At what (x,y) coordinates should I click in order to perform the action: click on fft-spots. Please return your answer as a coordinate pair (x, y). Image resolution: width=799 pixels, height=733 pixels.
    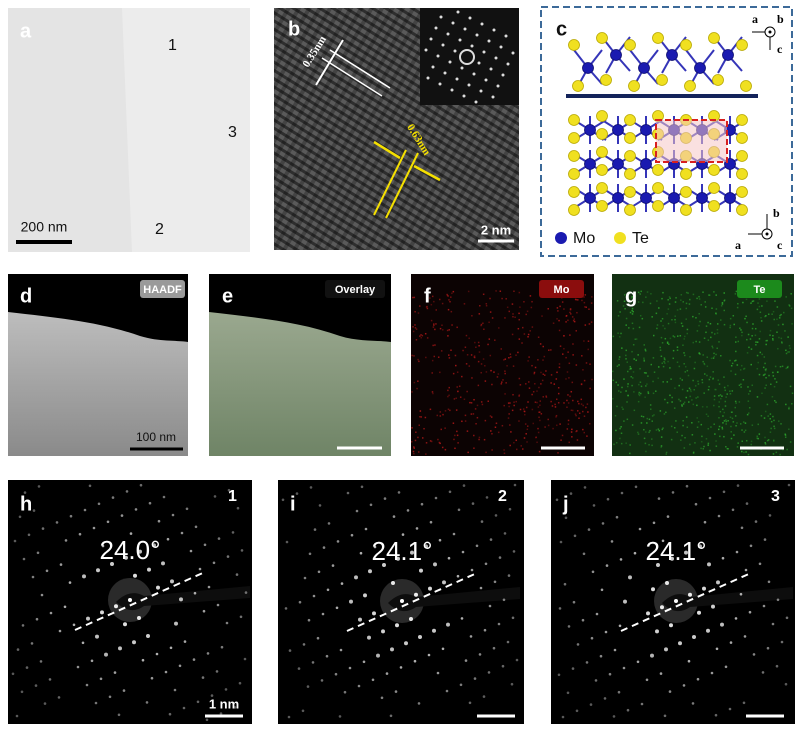
    Looking at the image, I should click on (469, 57).